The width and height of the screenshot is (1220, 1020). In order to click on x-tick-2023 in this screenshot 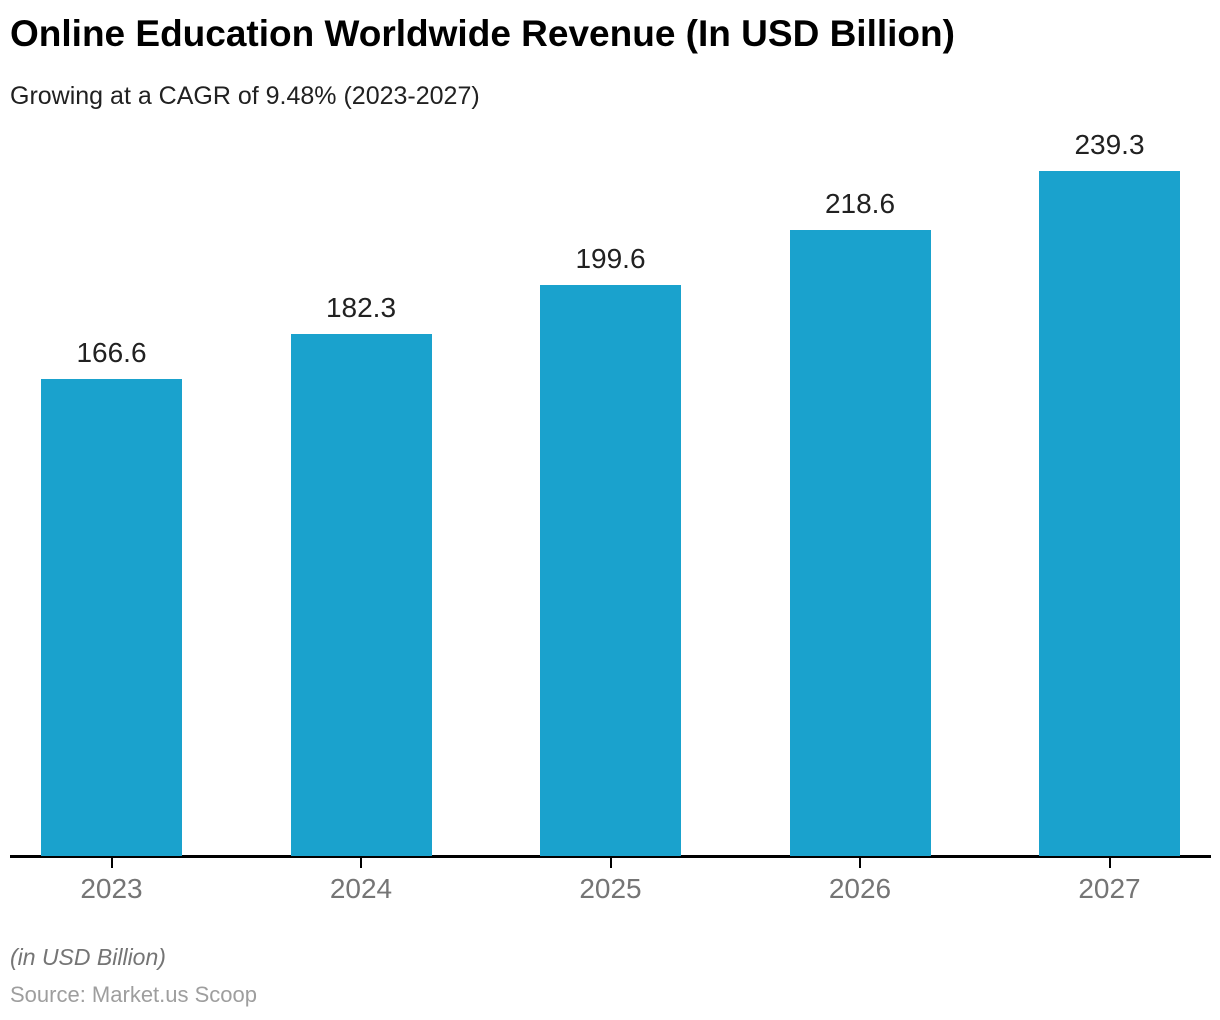, I will do `click(111, 863)`.